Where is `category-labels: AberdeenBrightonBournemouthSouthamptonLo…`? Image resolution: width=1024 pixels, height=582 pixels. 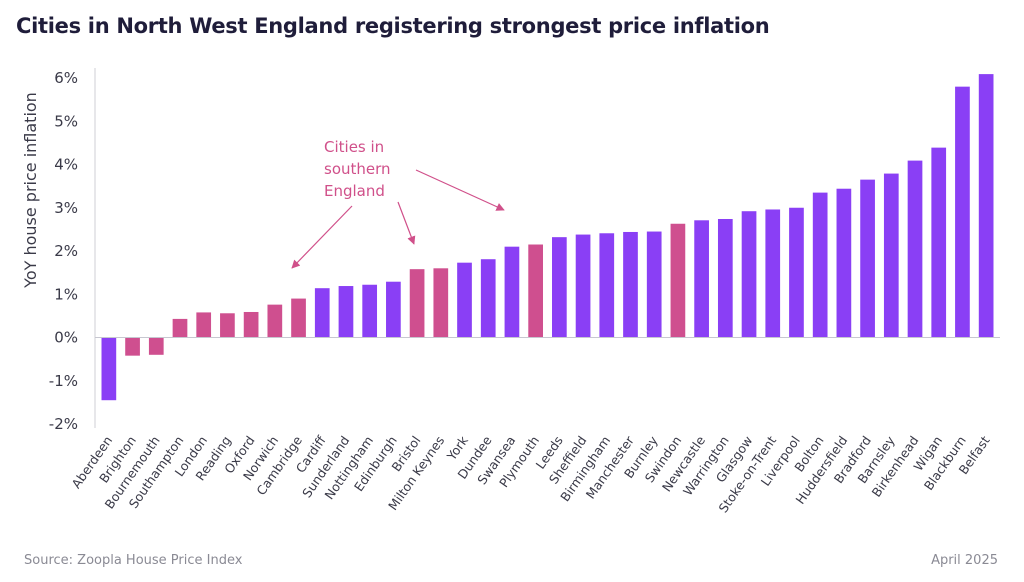
category-labels: AberdeenBrightonBournemouthSouthamptonLo… is located at coordinates (530, 473).